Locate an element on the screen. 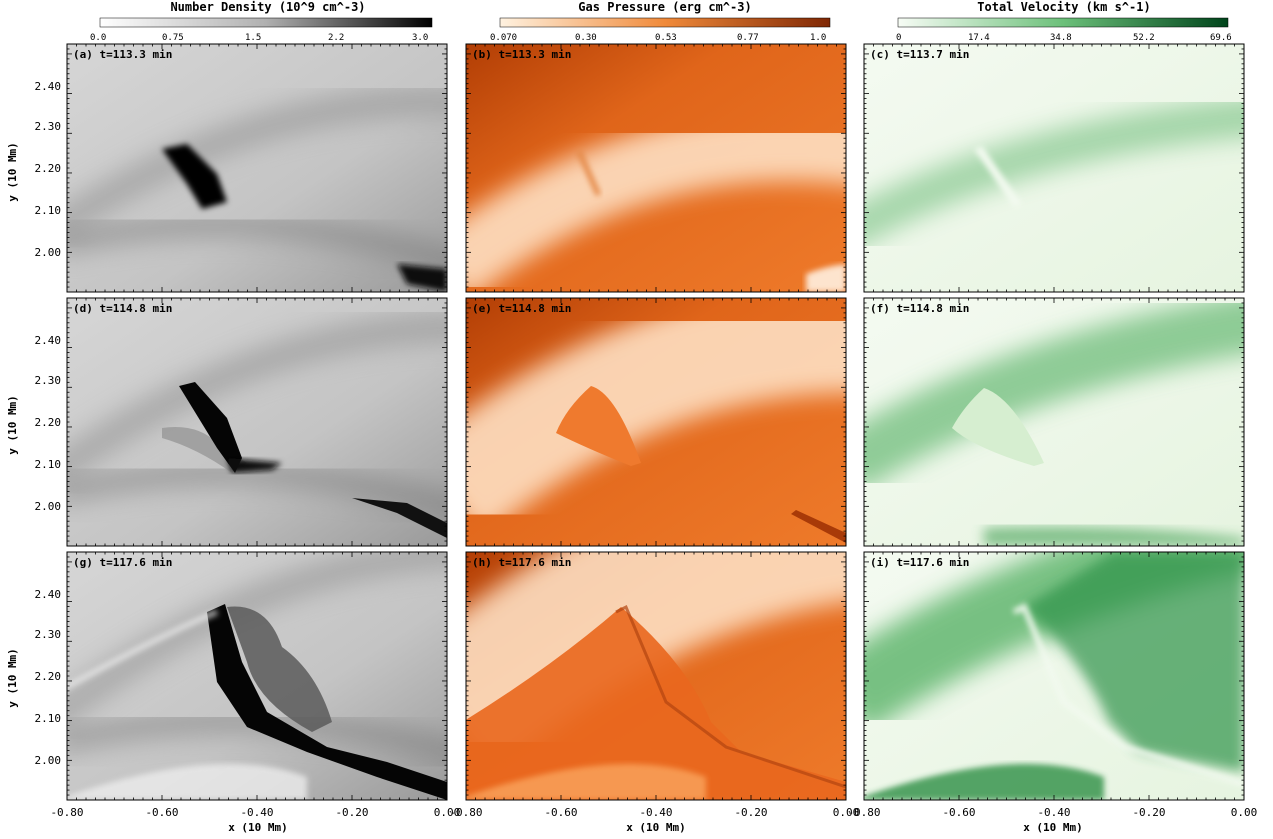  colorbar-tick: 0.0 is located at coordinates (98, 38).